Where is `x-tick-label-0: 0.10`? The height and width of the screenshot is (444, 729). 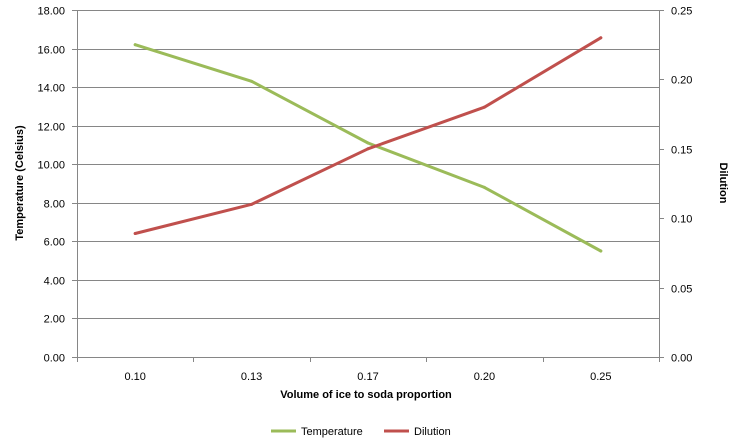
x-tick-label-0: 0.10 is located at coordinates (134, 377).